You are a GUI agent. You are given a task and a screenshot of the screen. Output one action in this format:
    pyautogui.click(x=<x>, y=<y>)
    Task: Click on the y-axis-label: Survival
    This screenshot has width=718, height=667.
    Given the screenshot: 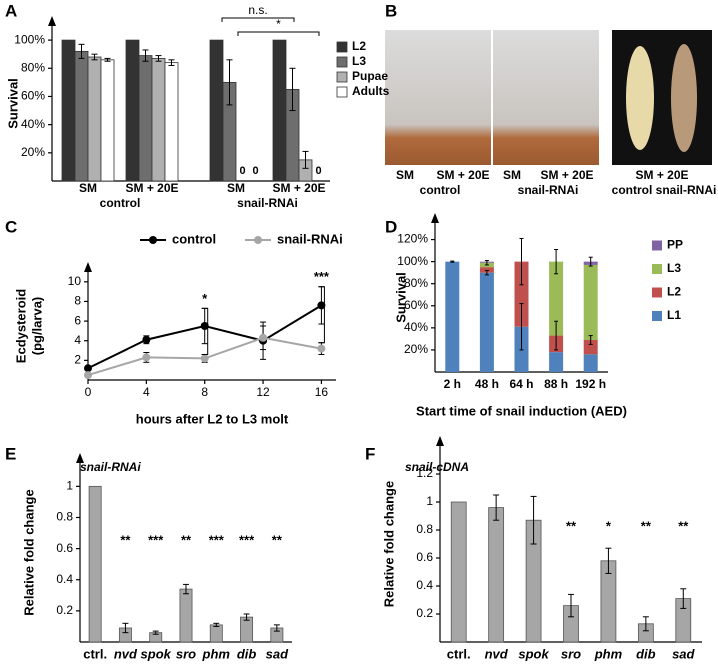 What is the action you would take?
    pyautogui.click(x=400, y=297)
    